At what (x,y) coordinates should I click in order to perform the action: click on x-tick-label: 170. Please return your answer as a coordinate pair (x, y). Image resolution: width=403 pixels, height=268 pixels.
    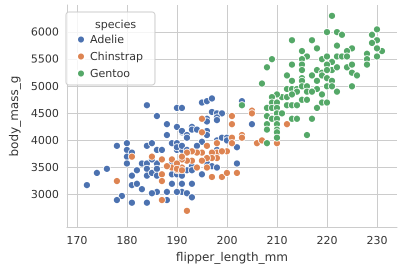
    Looking at the image, I should click on (77, 241).